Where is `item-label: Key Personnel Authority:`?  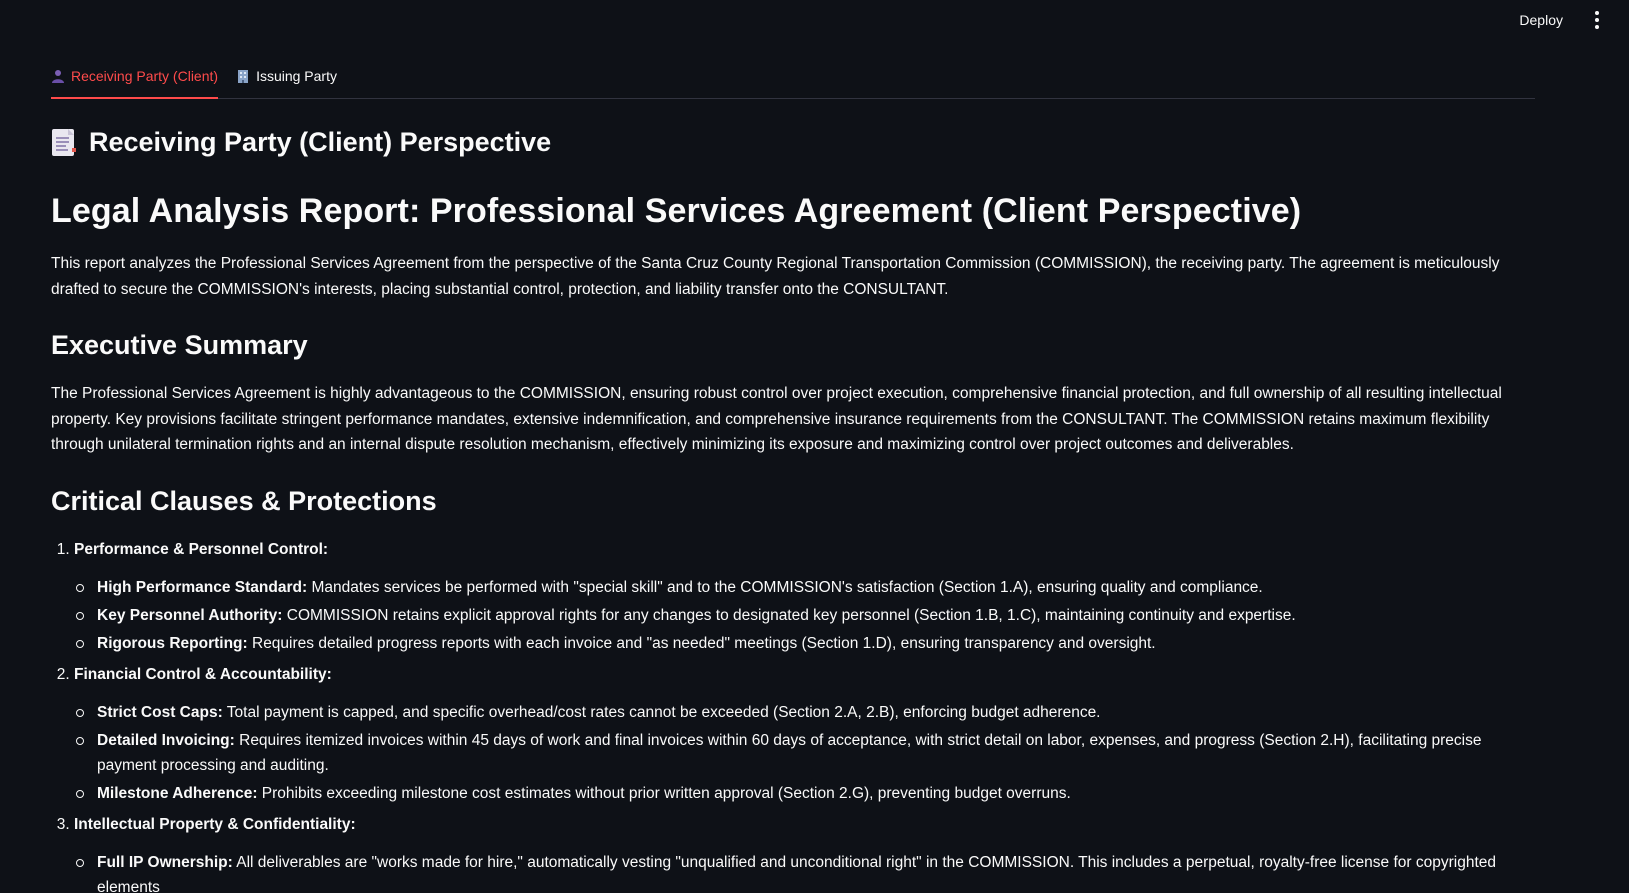
item-label: Key Personnel Authority: is located at coordinates (190, 615).